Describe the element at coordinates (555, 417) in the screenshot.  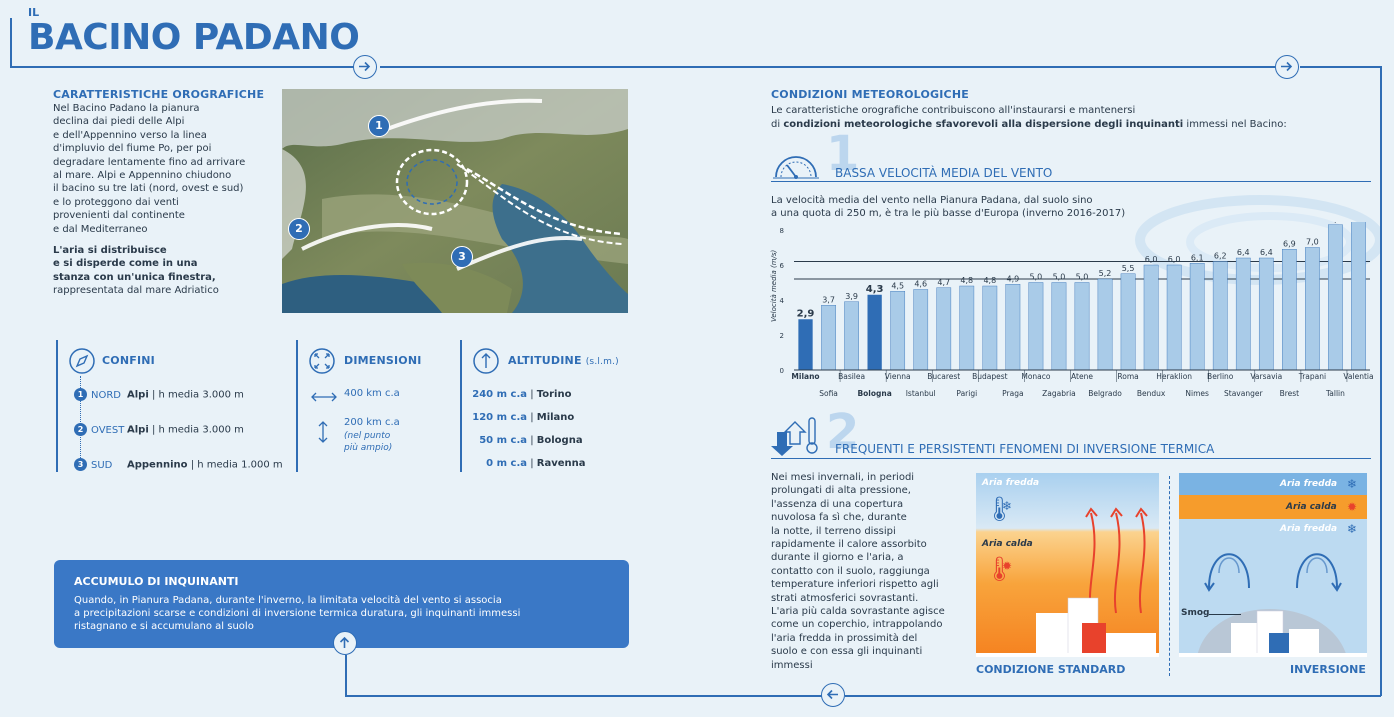
I see `altitudine-city: Milano` at that location.